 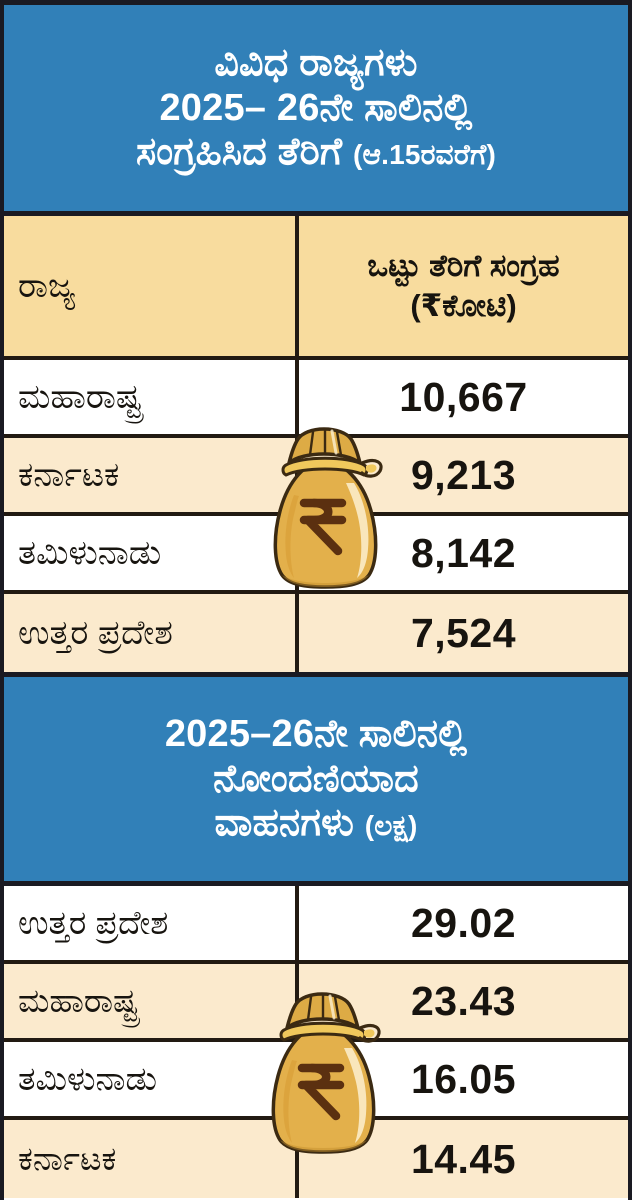 I want to click on table-row: ತಮಿಳುನಾಡು 8,142, so click(x=316, y=555).